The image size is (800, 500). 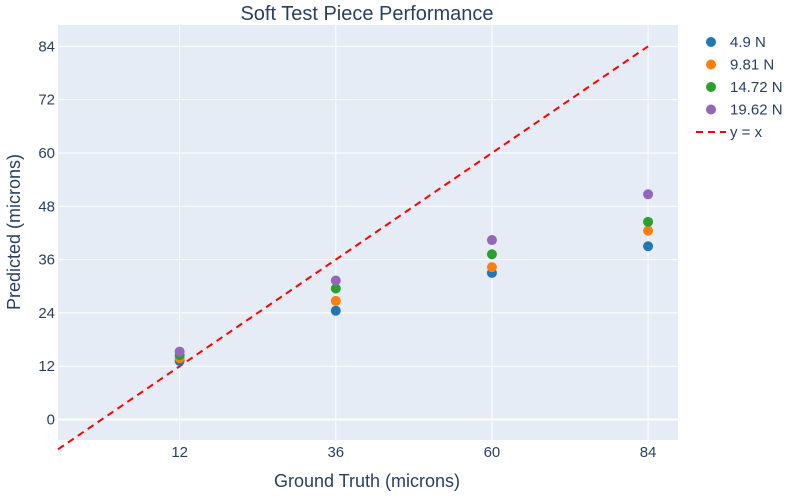 I want to click on legend: 4.9 N 9.81 N 14.72 N 19.62 N y = x, so click(x=739, y=87).